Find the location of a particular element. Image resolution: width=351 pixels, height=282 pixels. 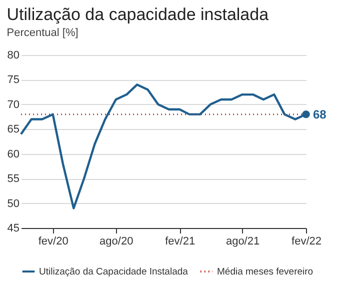

y-tick-label: 75 is located at coordinates (13, 80).